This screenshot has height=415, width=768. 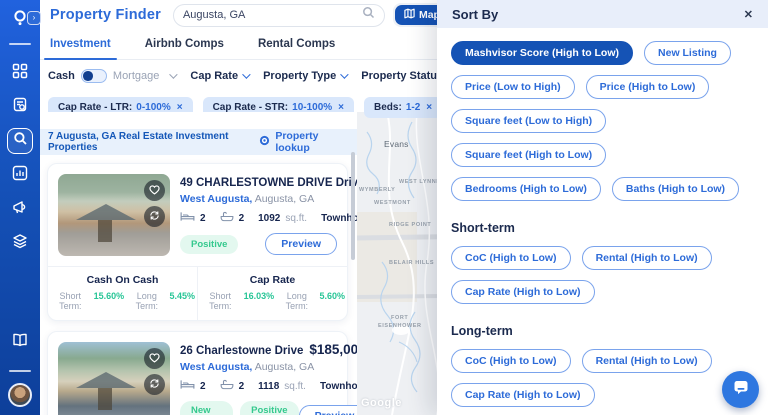 What do you see at coordinates (513, 87) in the screenshot?
I see `sort-option-price-low-high: Price (Low to High)` at bounding box center [513, 87].